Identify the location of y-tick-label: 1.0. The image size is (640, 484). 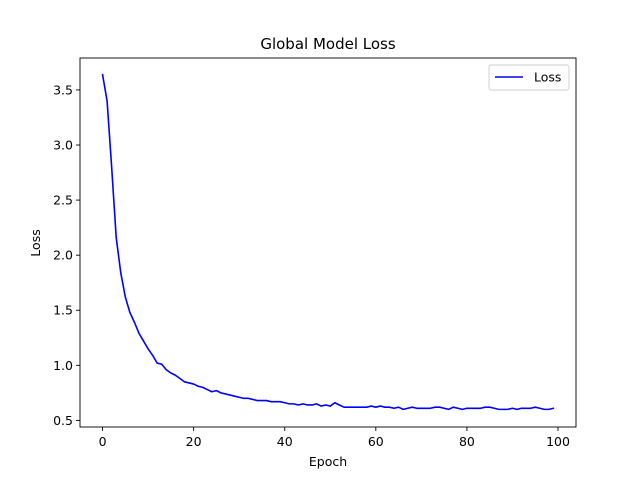
(63, 365).